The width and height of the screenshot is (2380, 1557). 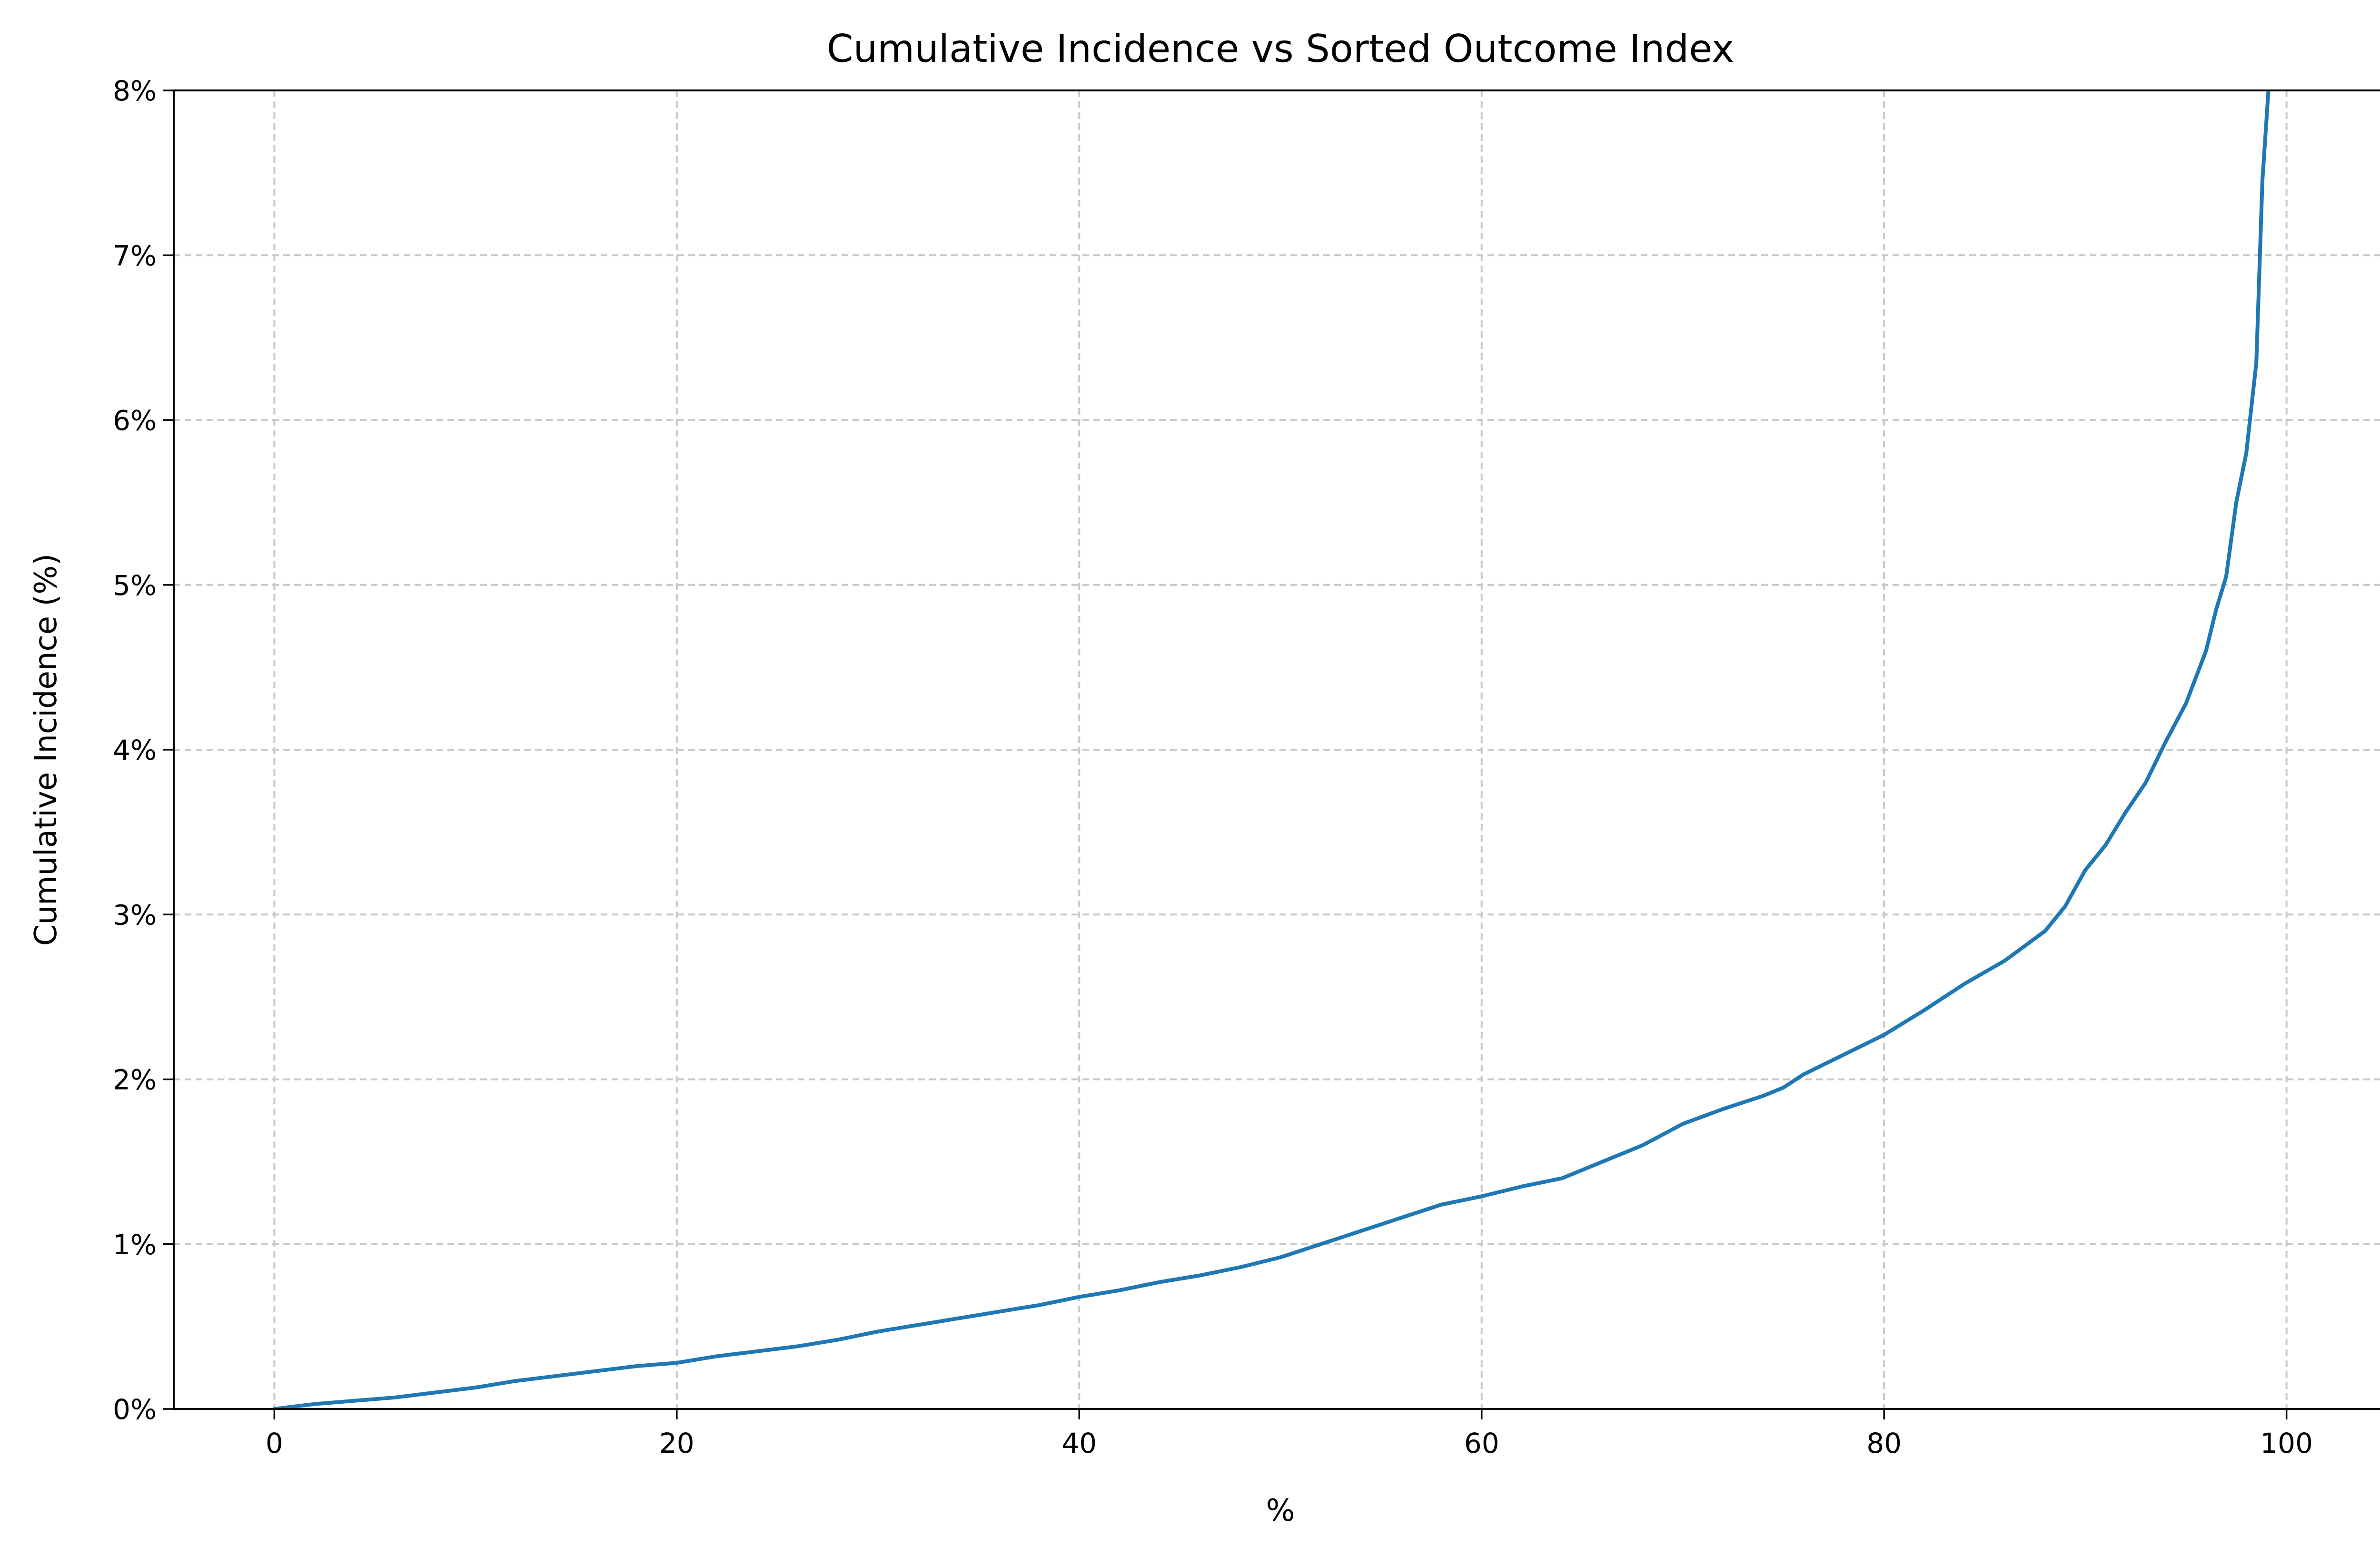 What do you see at coordinates (274, 1443) in the screenshot?
I see `x-tick-label: 0` at bounding box center [274, 1443].